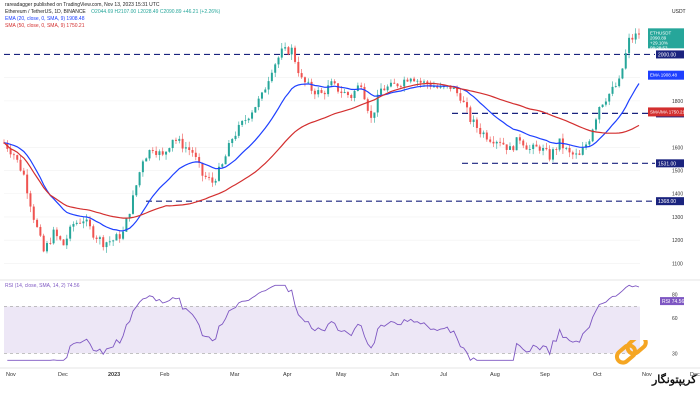  I want to click on price-badge-label: EMA 1908.48, so click(664, 75).